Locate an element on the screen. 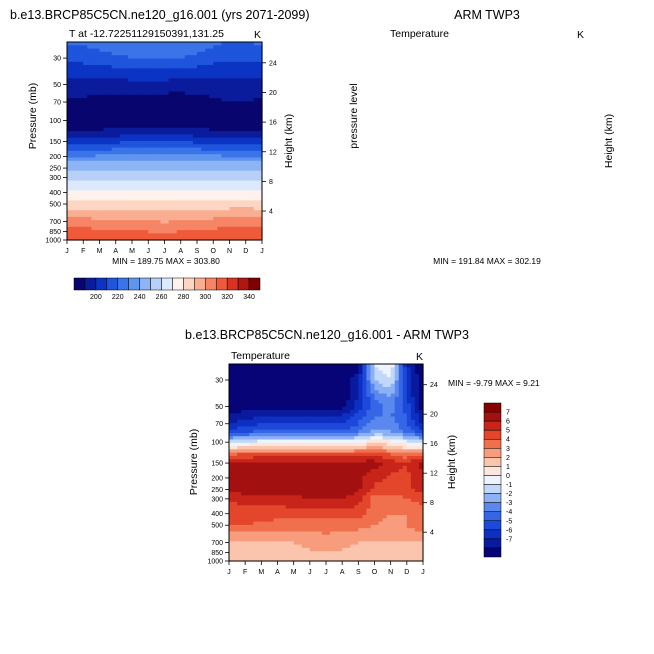  height-tick-label: 12 is located at coordinates (273, 152).